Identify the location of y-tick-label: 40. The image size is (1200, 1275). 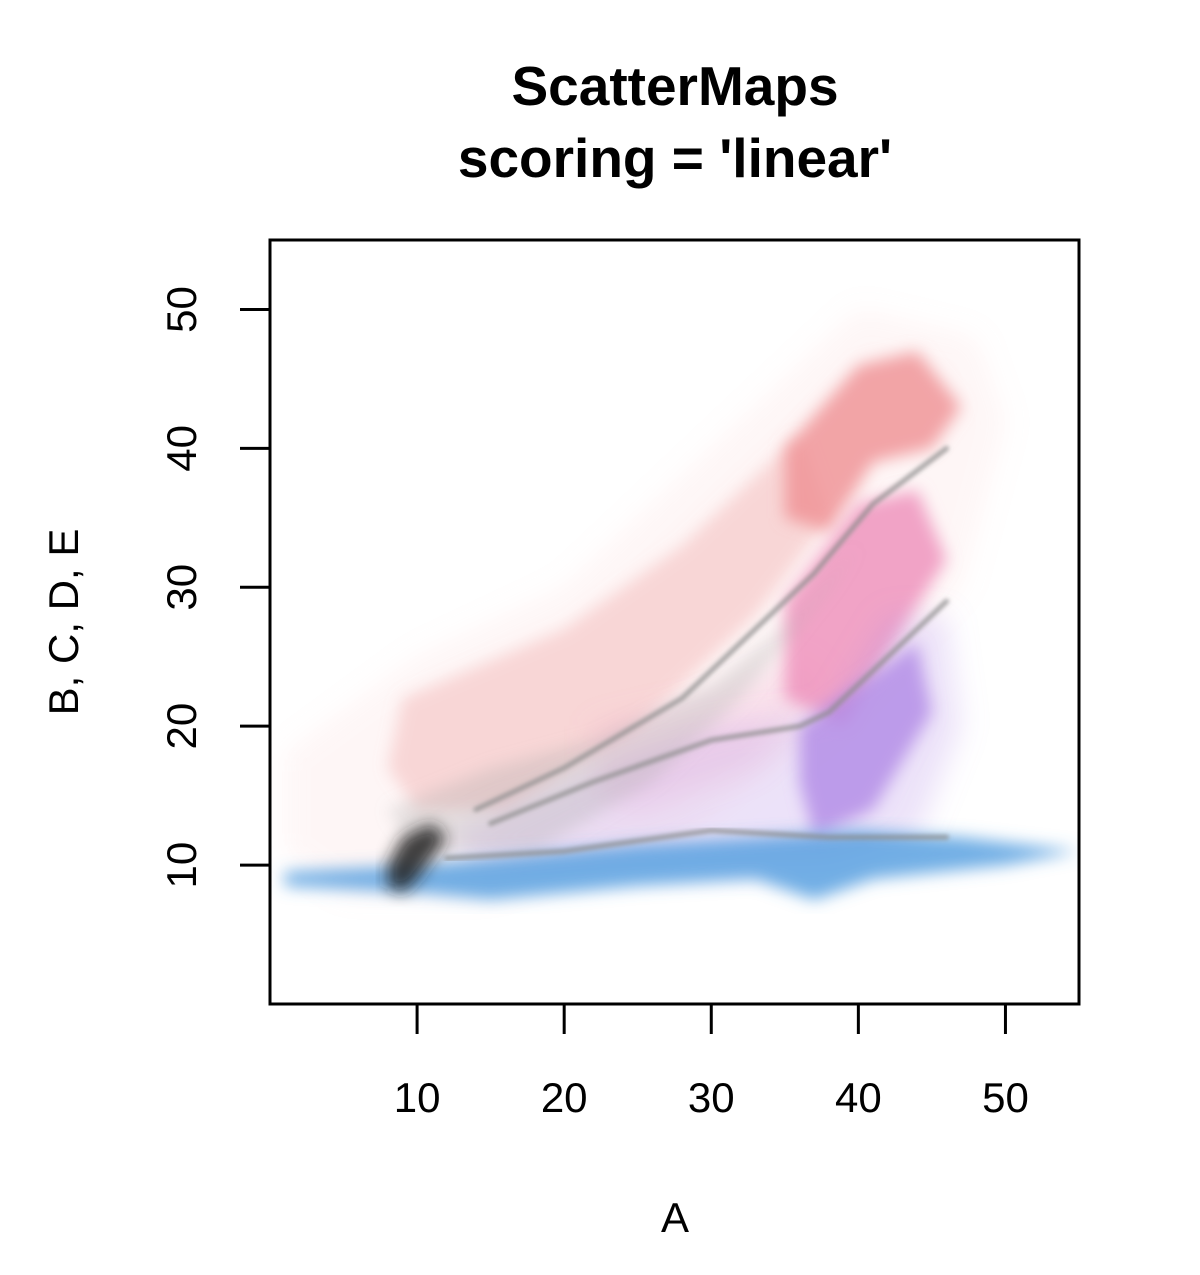
(181, 448).